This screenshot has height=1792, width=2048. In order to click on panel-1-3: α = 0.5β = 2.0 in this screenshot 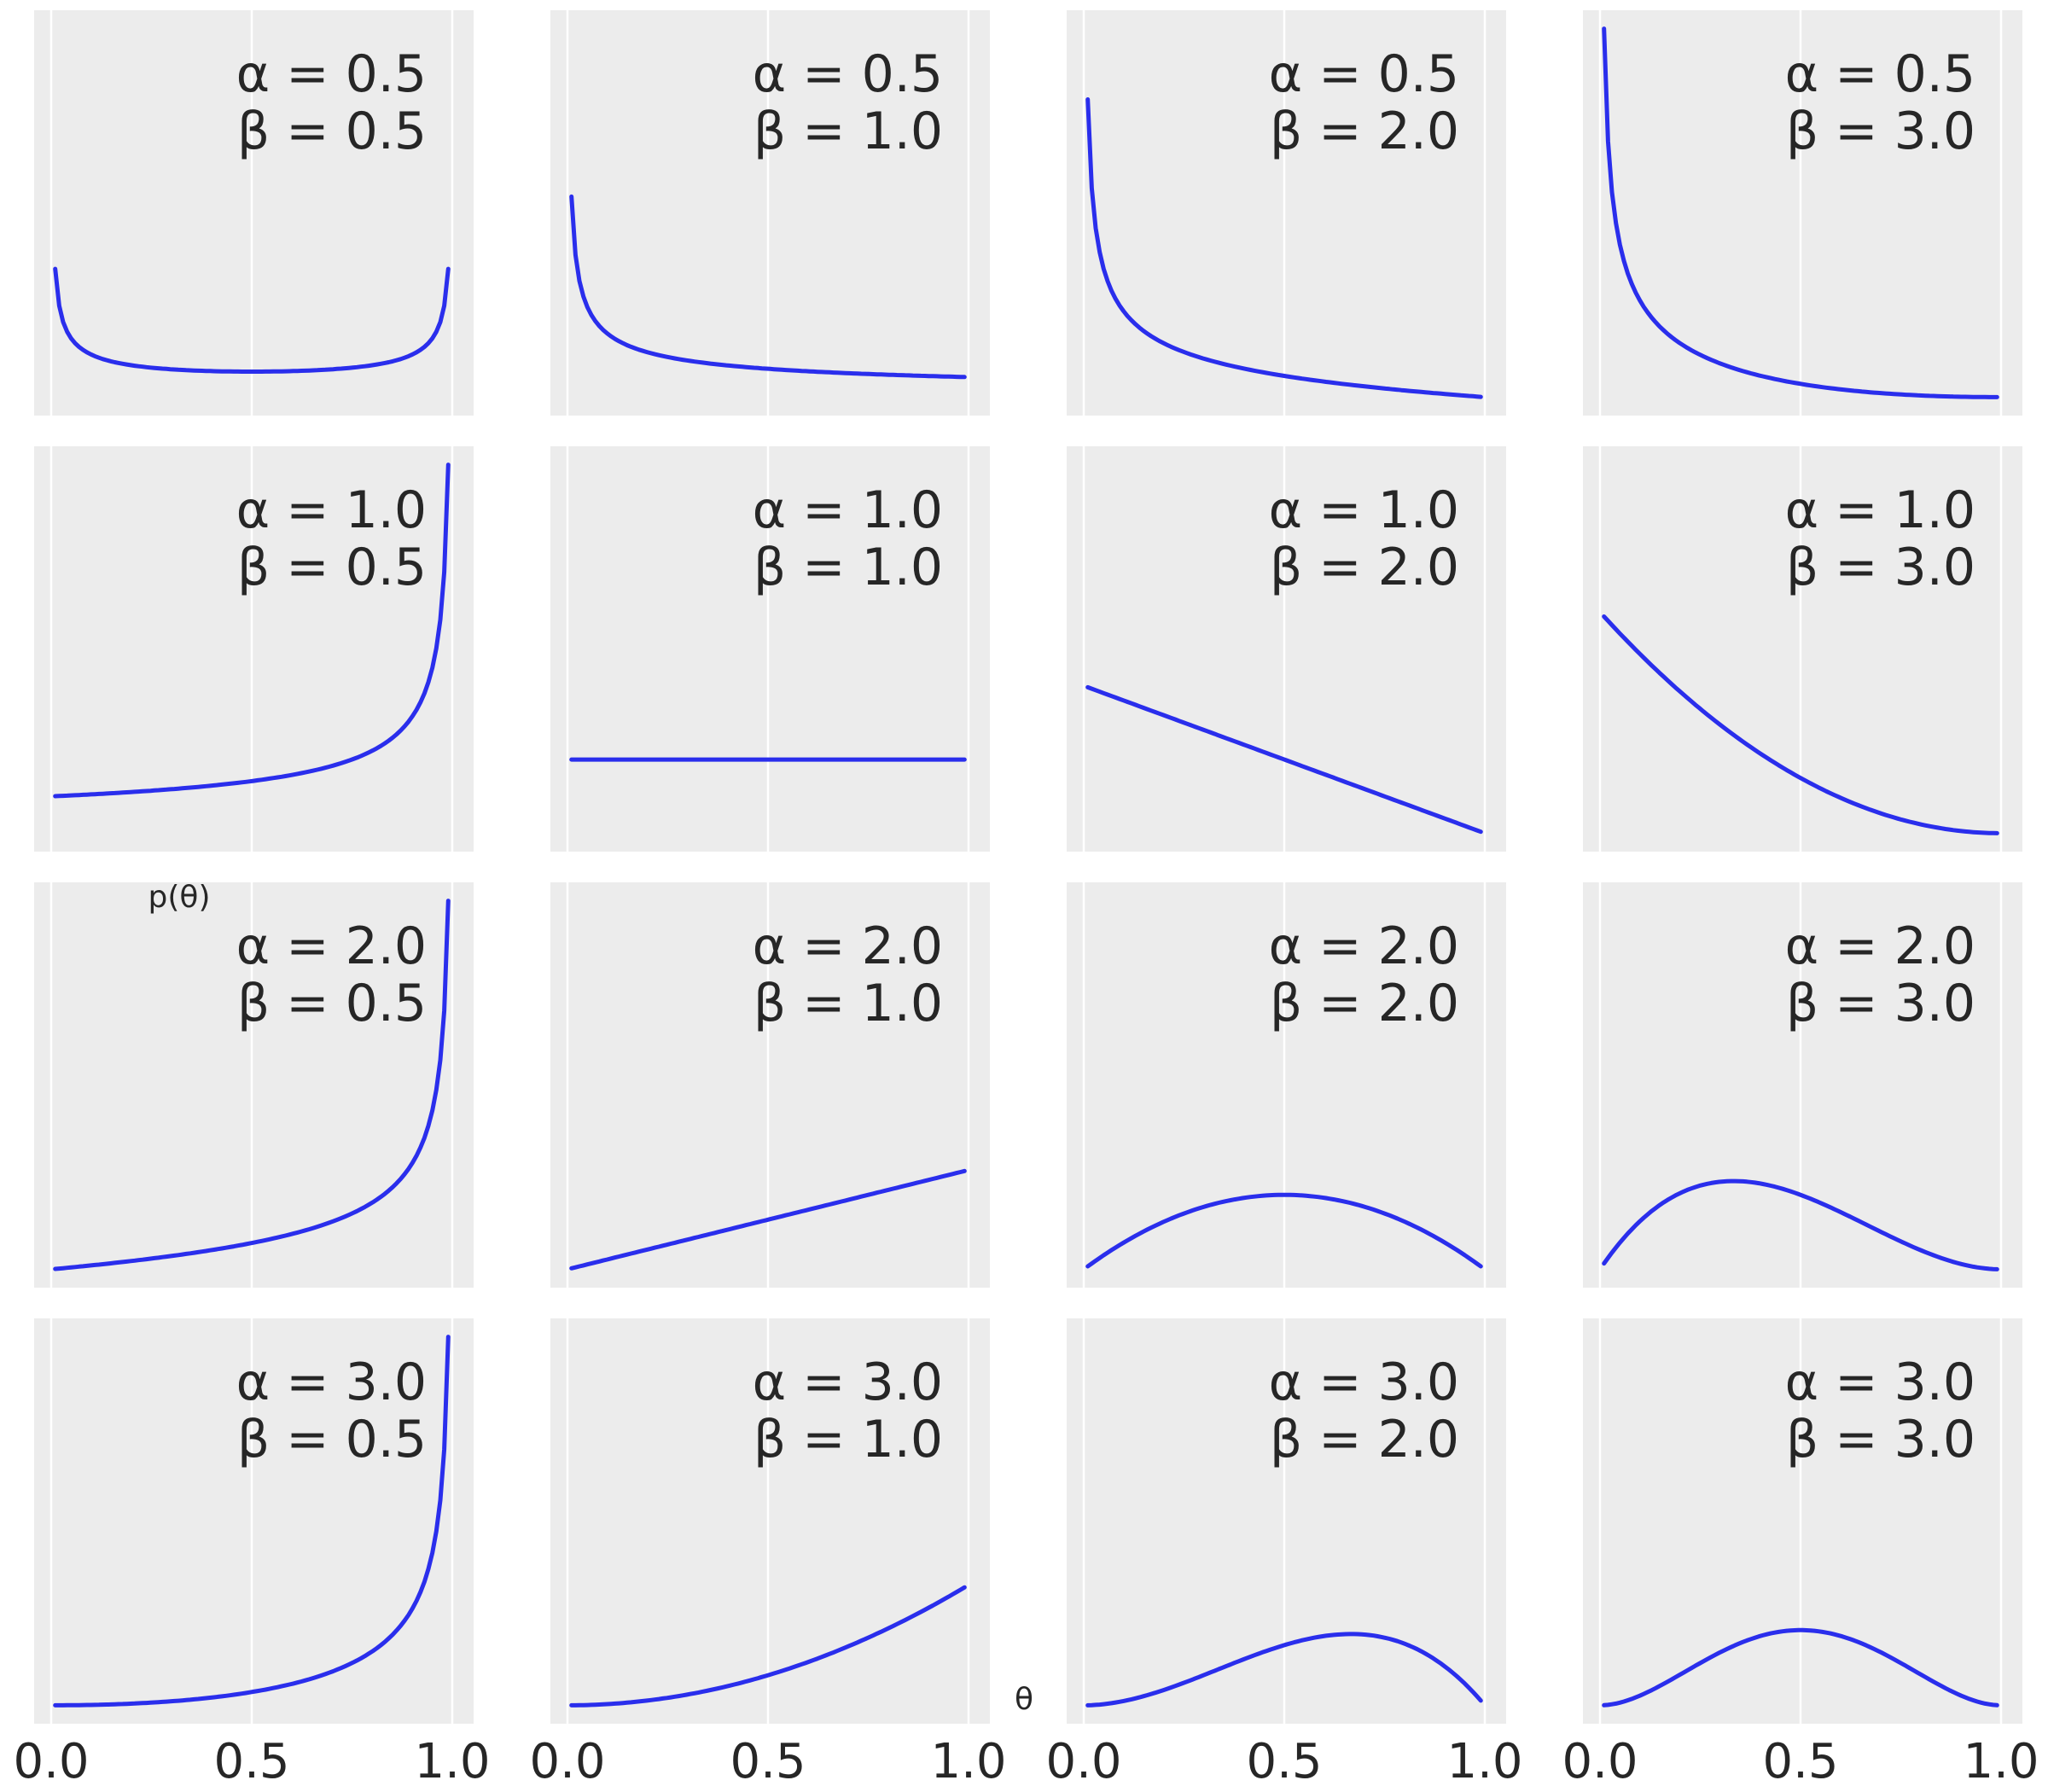, I will do `click(1286, 213)`.